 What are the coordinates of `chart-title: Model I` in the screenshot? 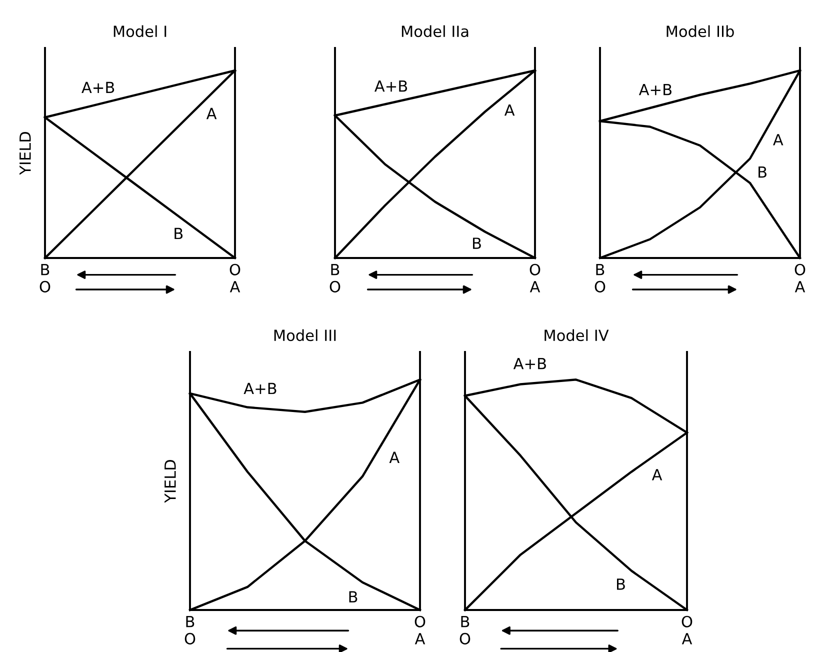 It's located at (140, 31).